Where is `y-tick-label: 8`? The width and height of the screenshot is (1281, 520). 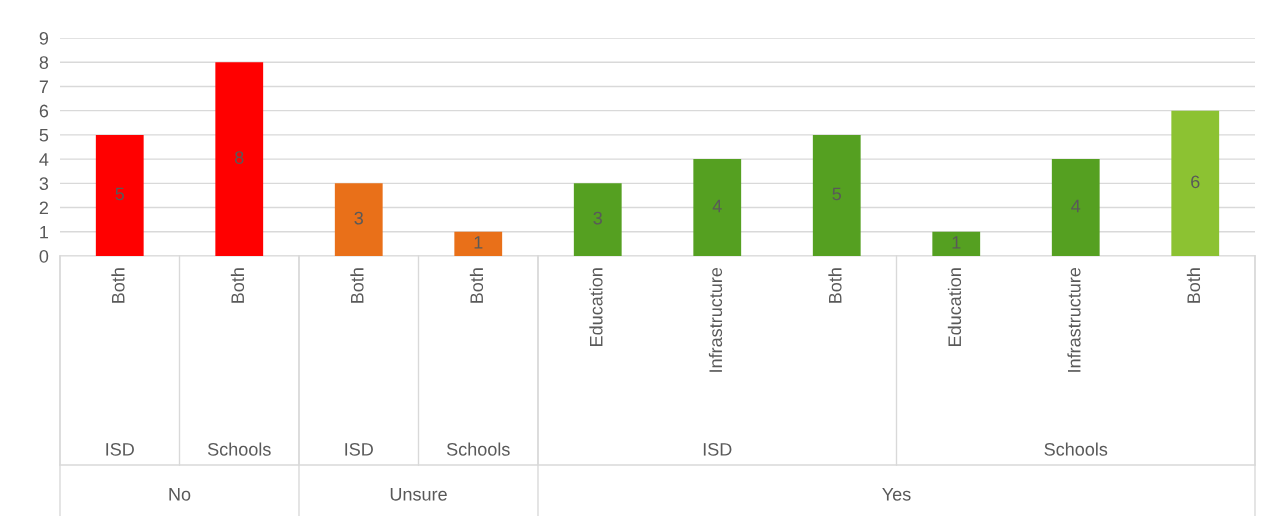 y-tick-label: 8 is located at coordinates (44, 62).